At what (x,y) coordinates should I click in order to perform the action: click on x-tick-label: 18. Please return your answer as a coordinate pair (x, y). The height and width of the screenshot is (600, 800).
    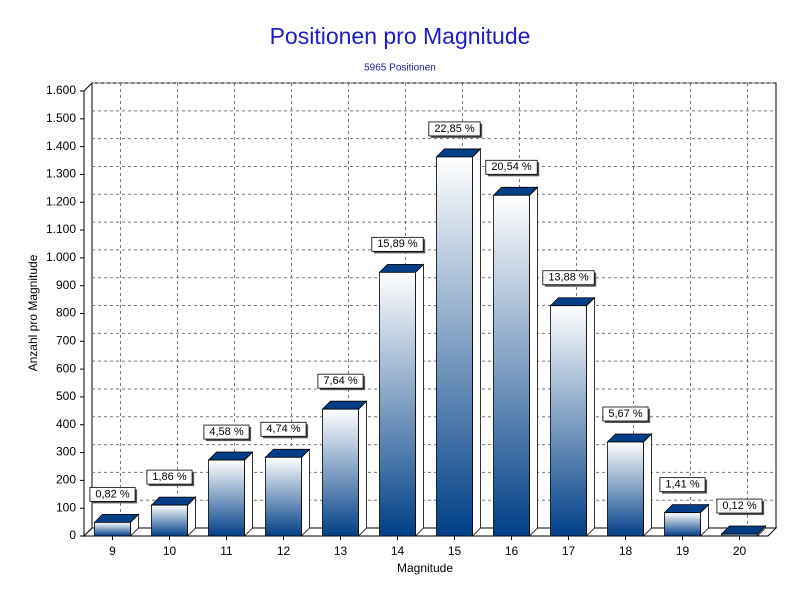
    Looking at the image, I should click on (626, 551).